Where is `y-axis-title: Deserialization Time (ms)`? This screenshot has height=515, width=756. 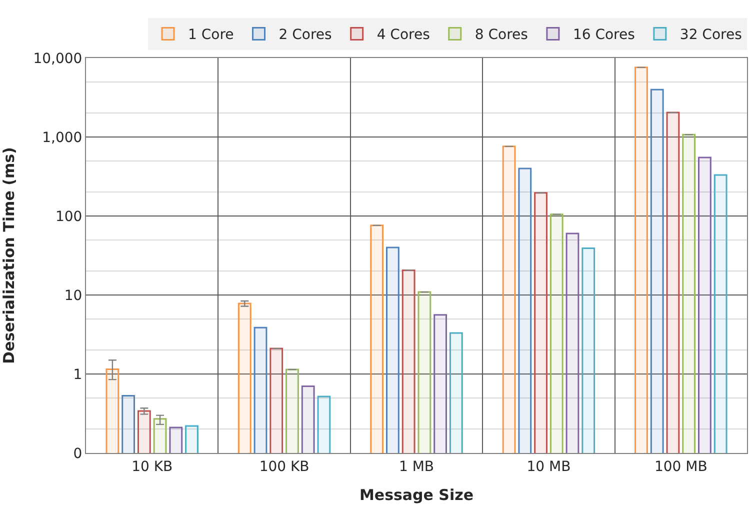
y-axis-title: Deserialization Time (ms) is located at coordinates (9, 255).